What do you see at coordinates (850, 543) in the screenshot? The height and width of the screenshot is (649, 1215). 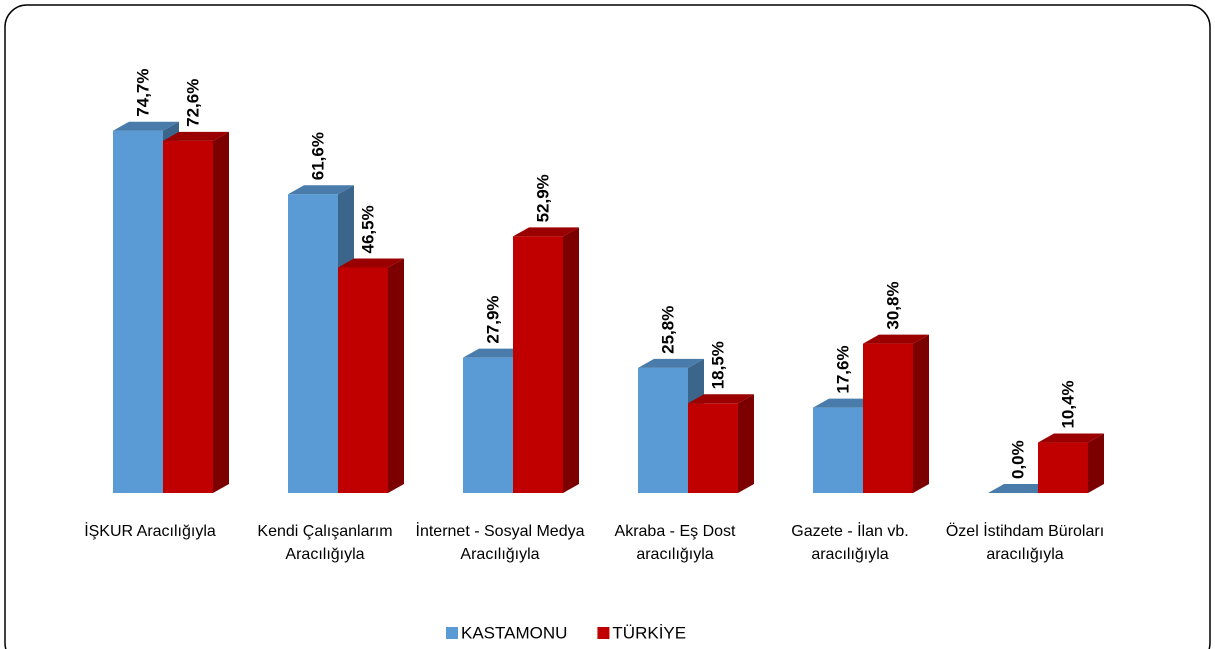 I see `x-tick-label: Gazete - İlan vb. aracılığıyla` at bounding box center [850, 543].